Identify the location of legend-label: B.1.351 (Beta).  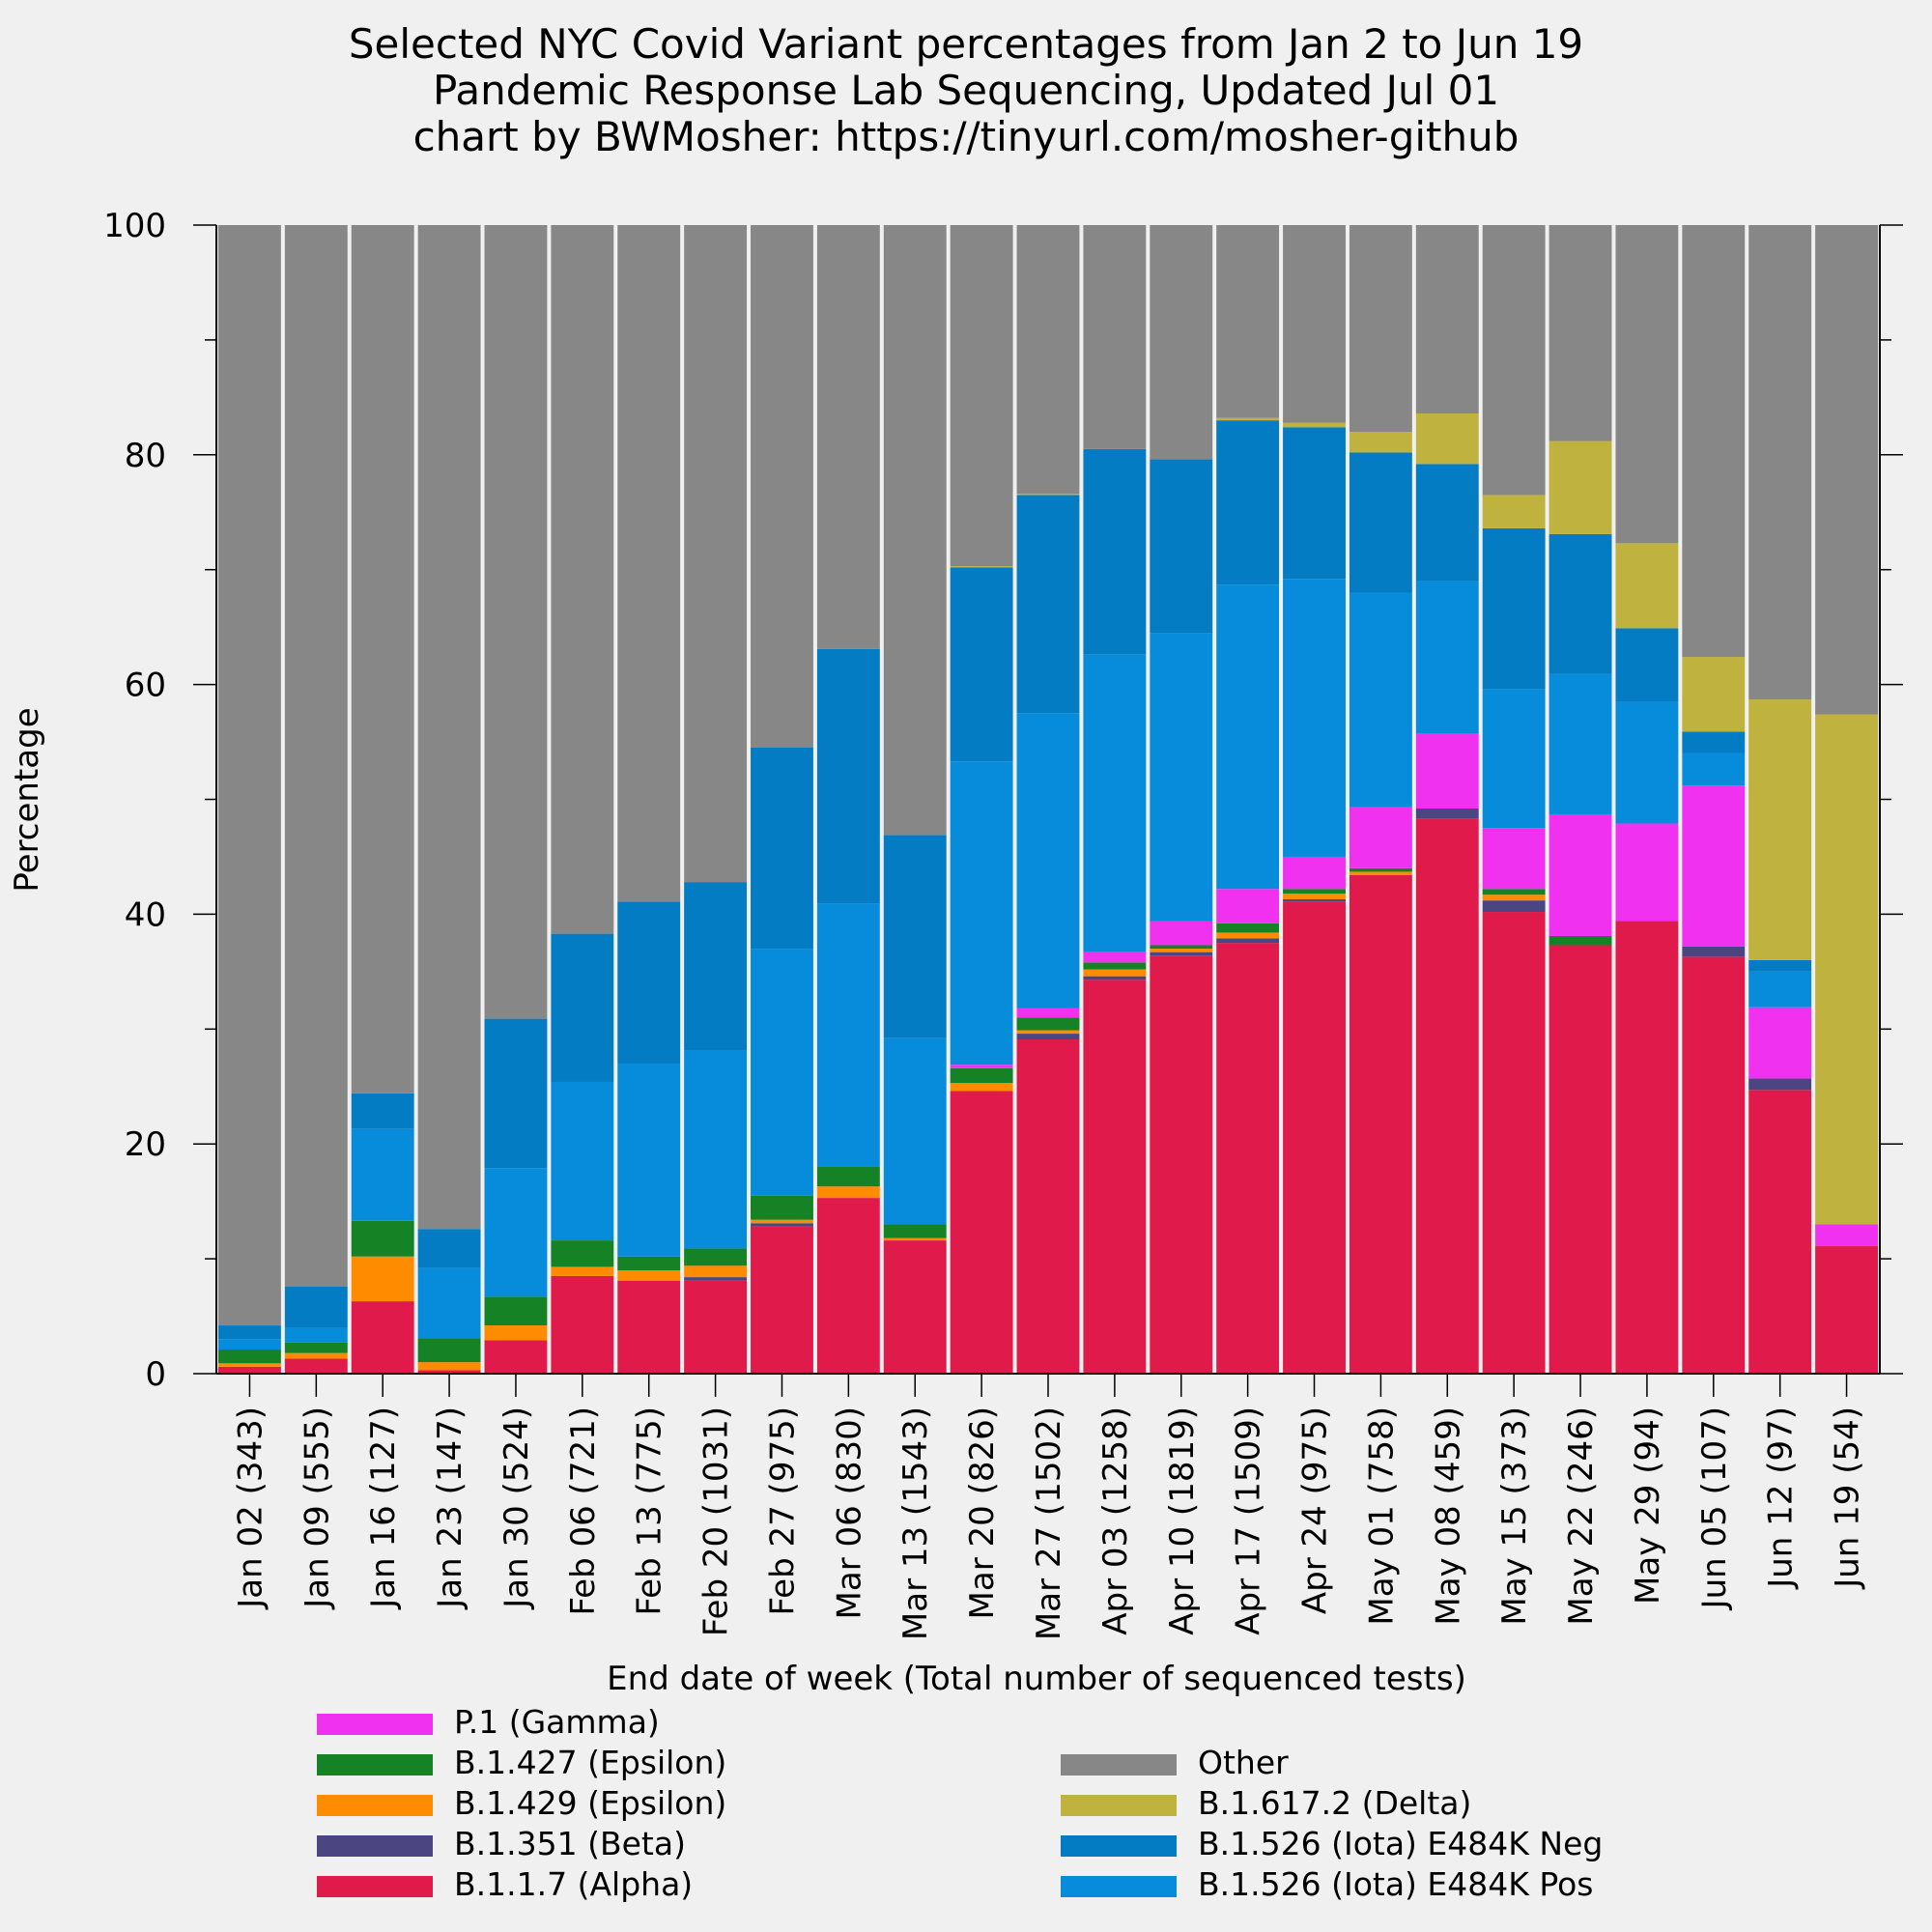
(570, 1843).